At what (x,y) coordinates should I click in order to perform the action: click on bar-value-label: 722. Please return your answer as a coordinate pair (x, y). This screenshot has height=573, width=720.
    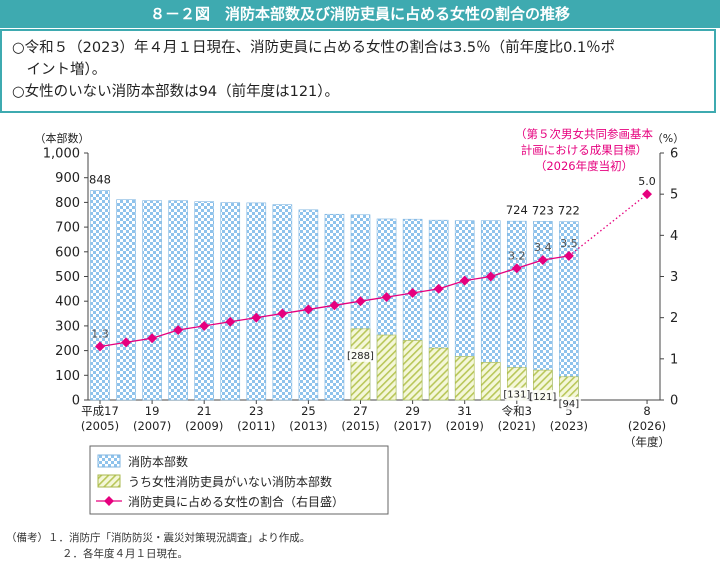
    Looking at the image, I should click on (569, 211).